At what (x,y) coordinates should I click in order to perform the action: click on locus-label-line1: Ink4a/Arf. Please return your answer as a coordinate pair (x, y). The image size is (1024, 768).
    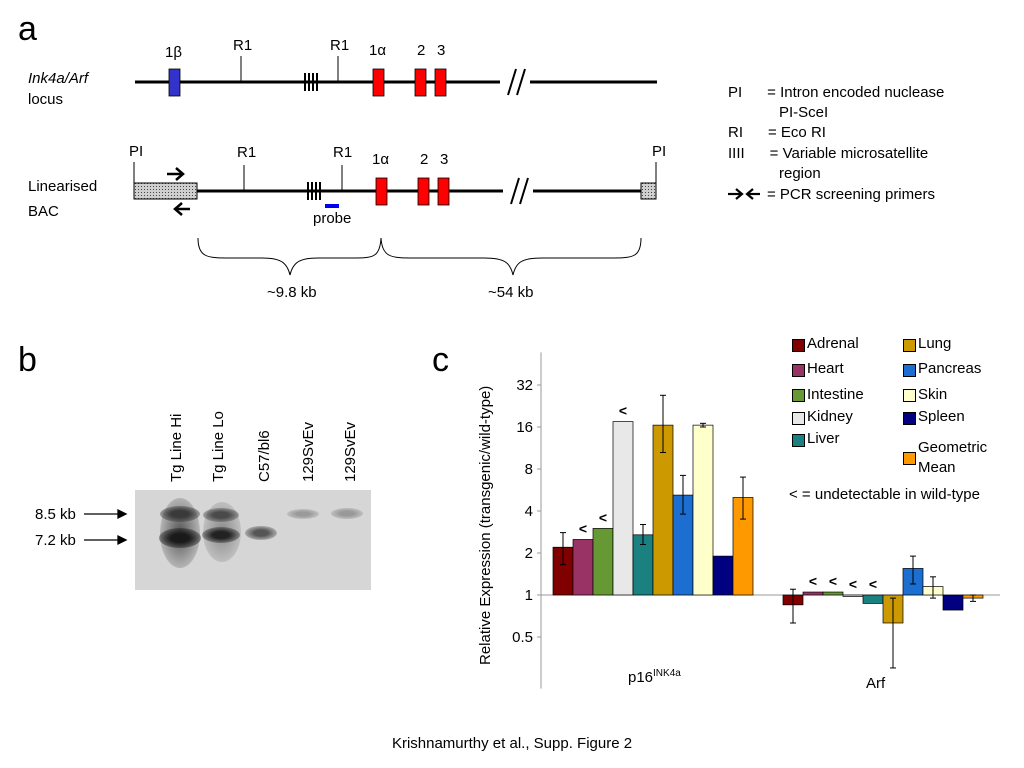
    Looking at the image, I should click on (58, 78).